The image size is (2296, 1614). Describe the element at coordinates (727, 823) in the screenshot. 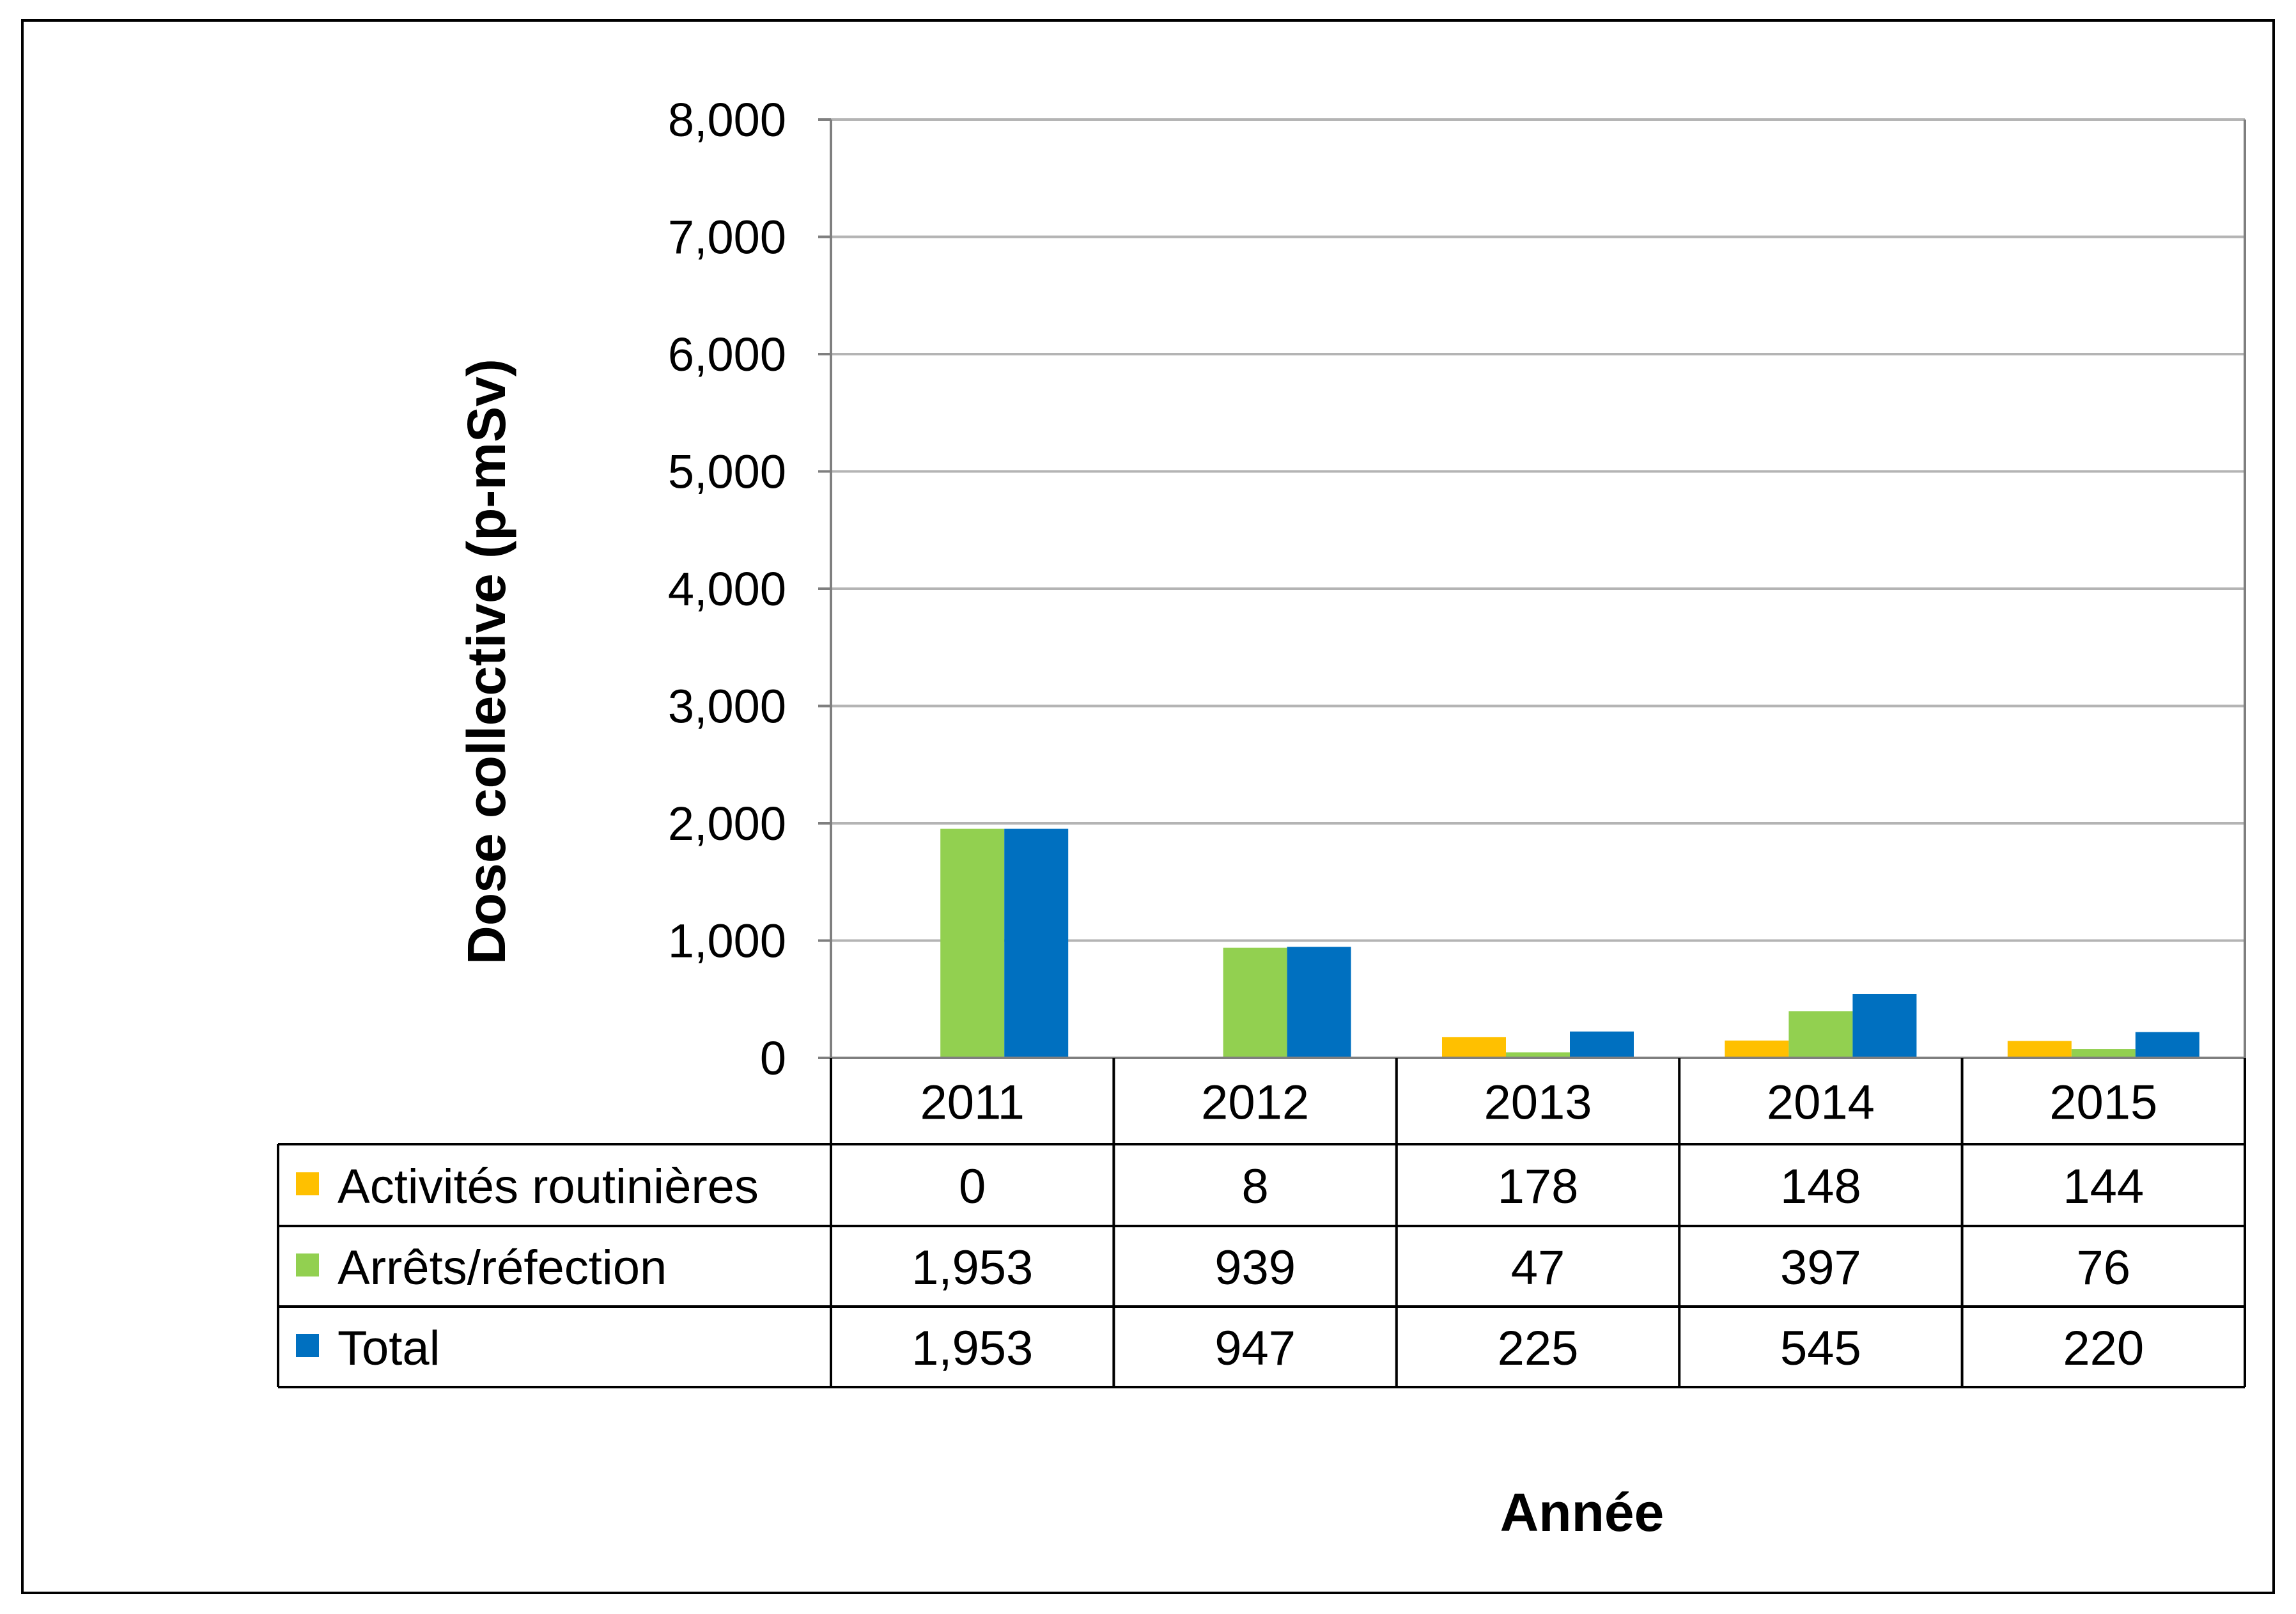

I see `y-tick-label: 2,000` at that location.